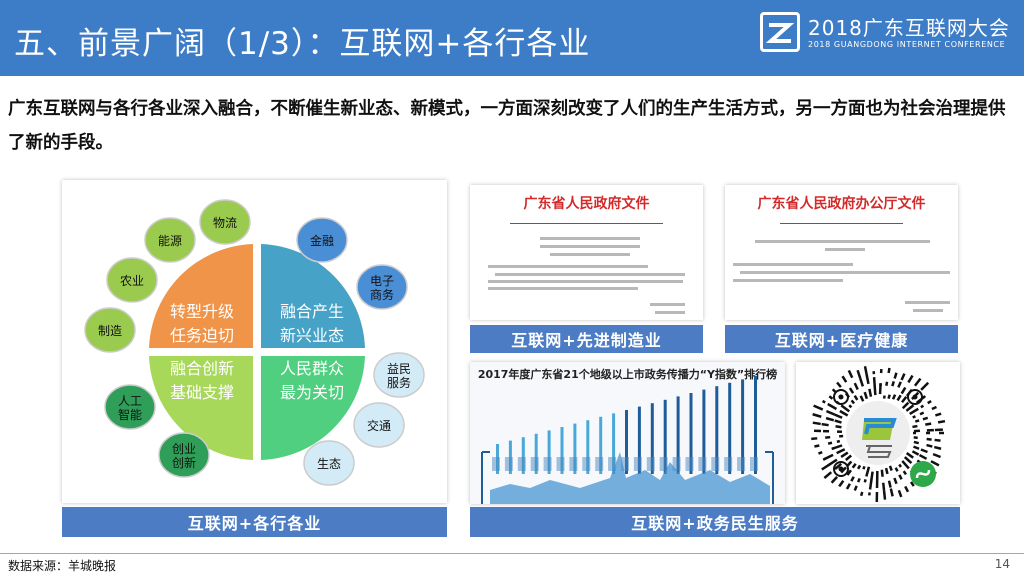 This screenshot has height=576, width=1024. I want to click on ranking-frame, so click(627, 477).